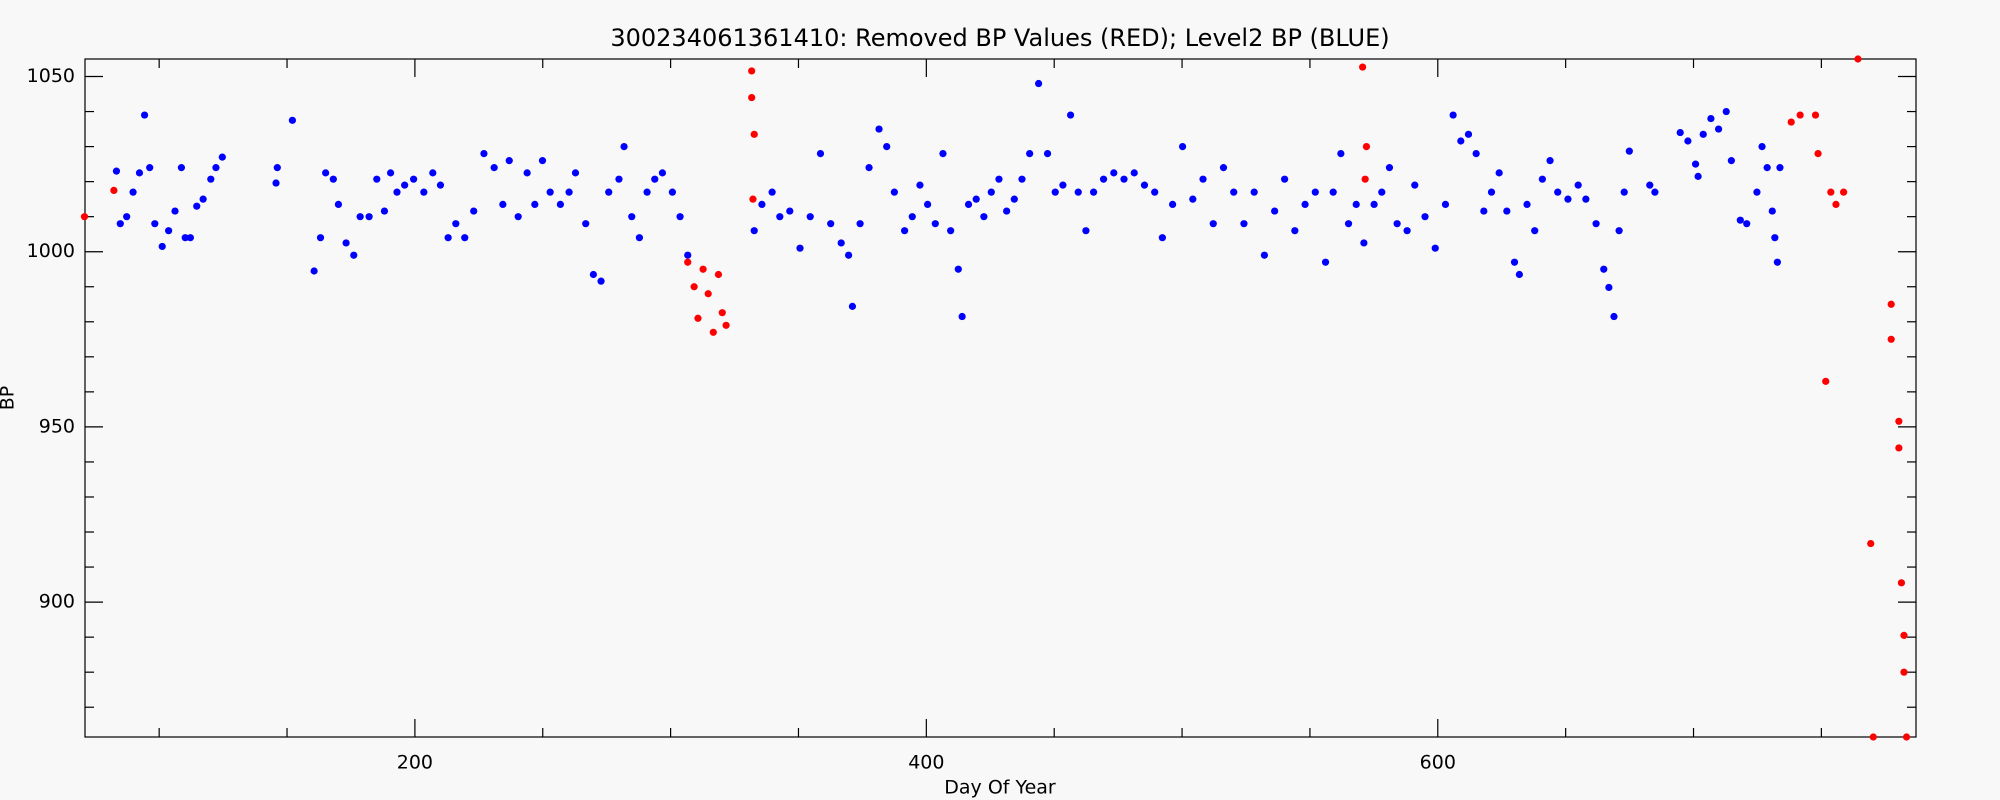 The image size is (2000, 800). Describe the element at coordinates (57, 602) in the screenshot. I see `y-tick-label: 900` at that location.